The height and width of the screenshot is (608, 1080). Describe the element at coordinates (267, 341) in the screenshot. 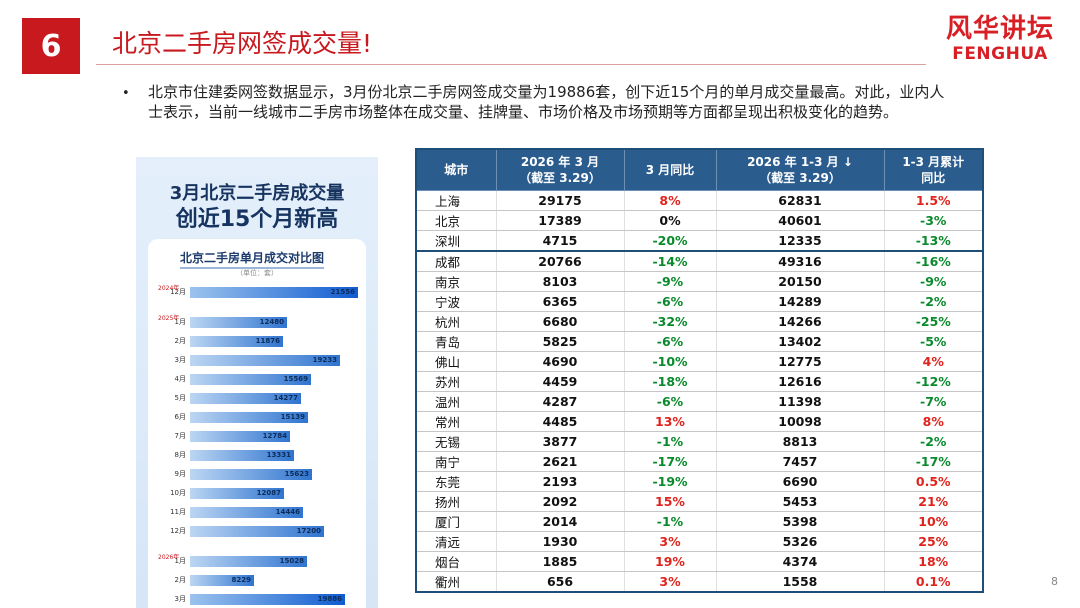

I see `bar-value-label: 11876` at that location.